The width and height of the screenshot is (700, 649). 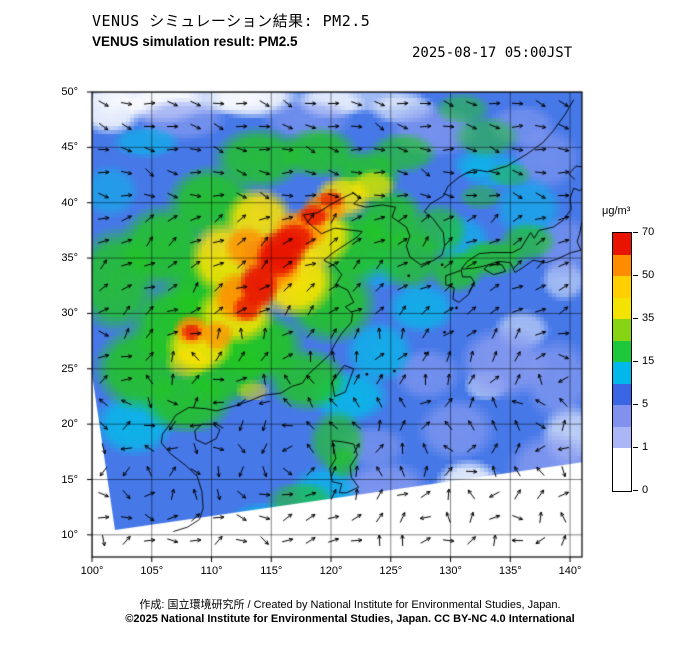 What do you see at coordinates (648, 318) in the screenshot?
I see `colorbar-tick-label: 35` at bounding box center [648, 318].